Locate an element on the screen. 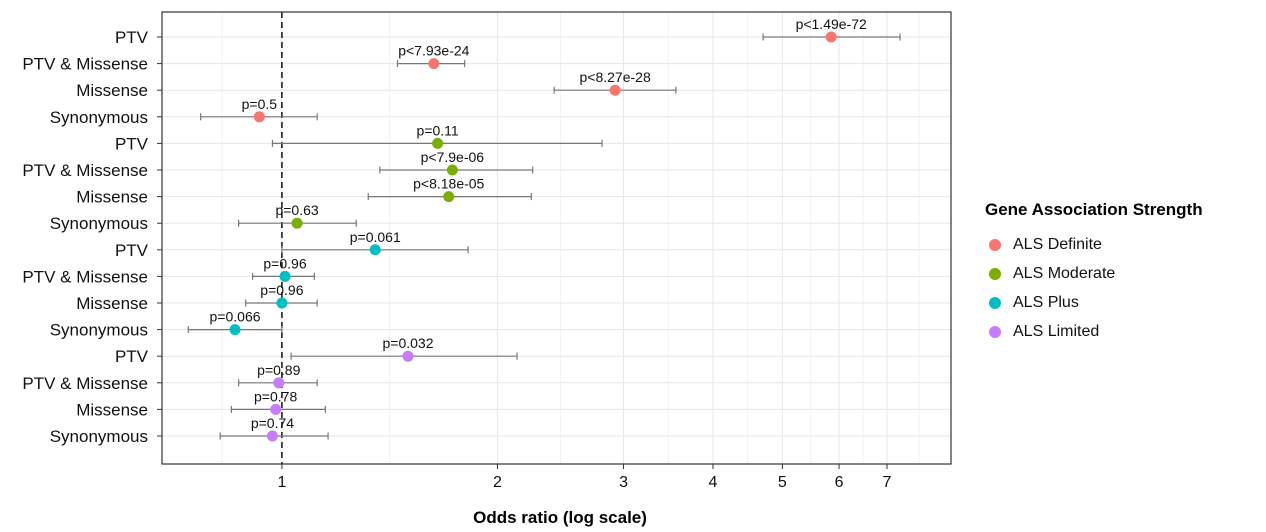  p-value-label: p=0.5 is located at coordinates (260, 104).